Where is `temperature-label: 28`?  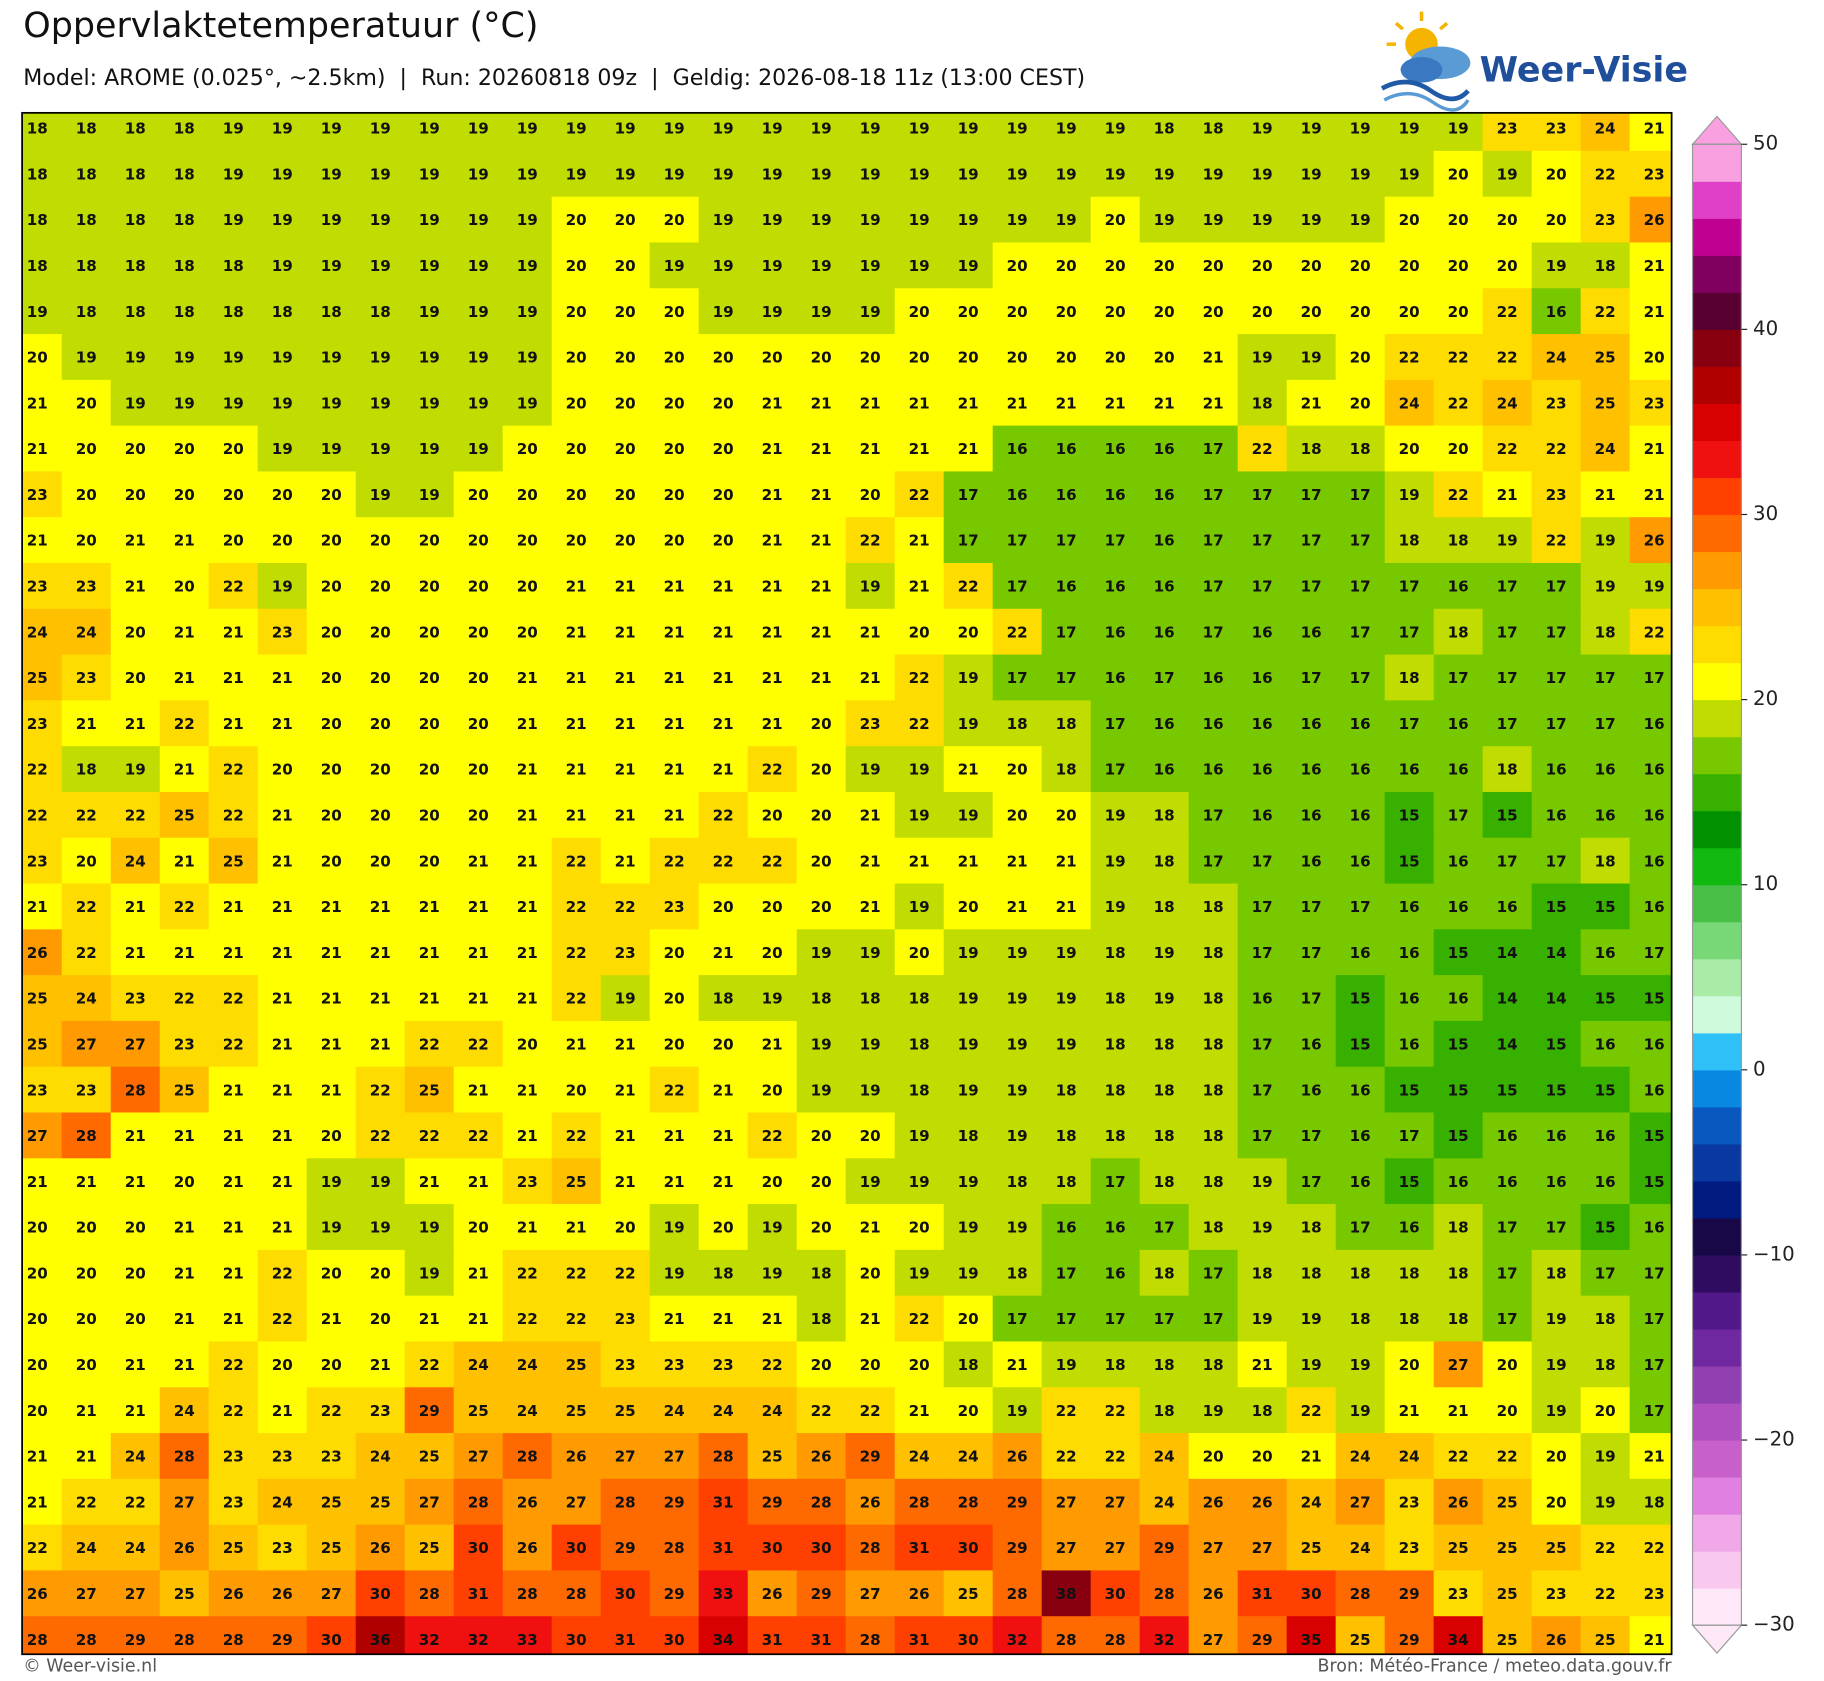 temperature-label: 28 is located at coordinates (674, 1548).